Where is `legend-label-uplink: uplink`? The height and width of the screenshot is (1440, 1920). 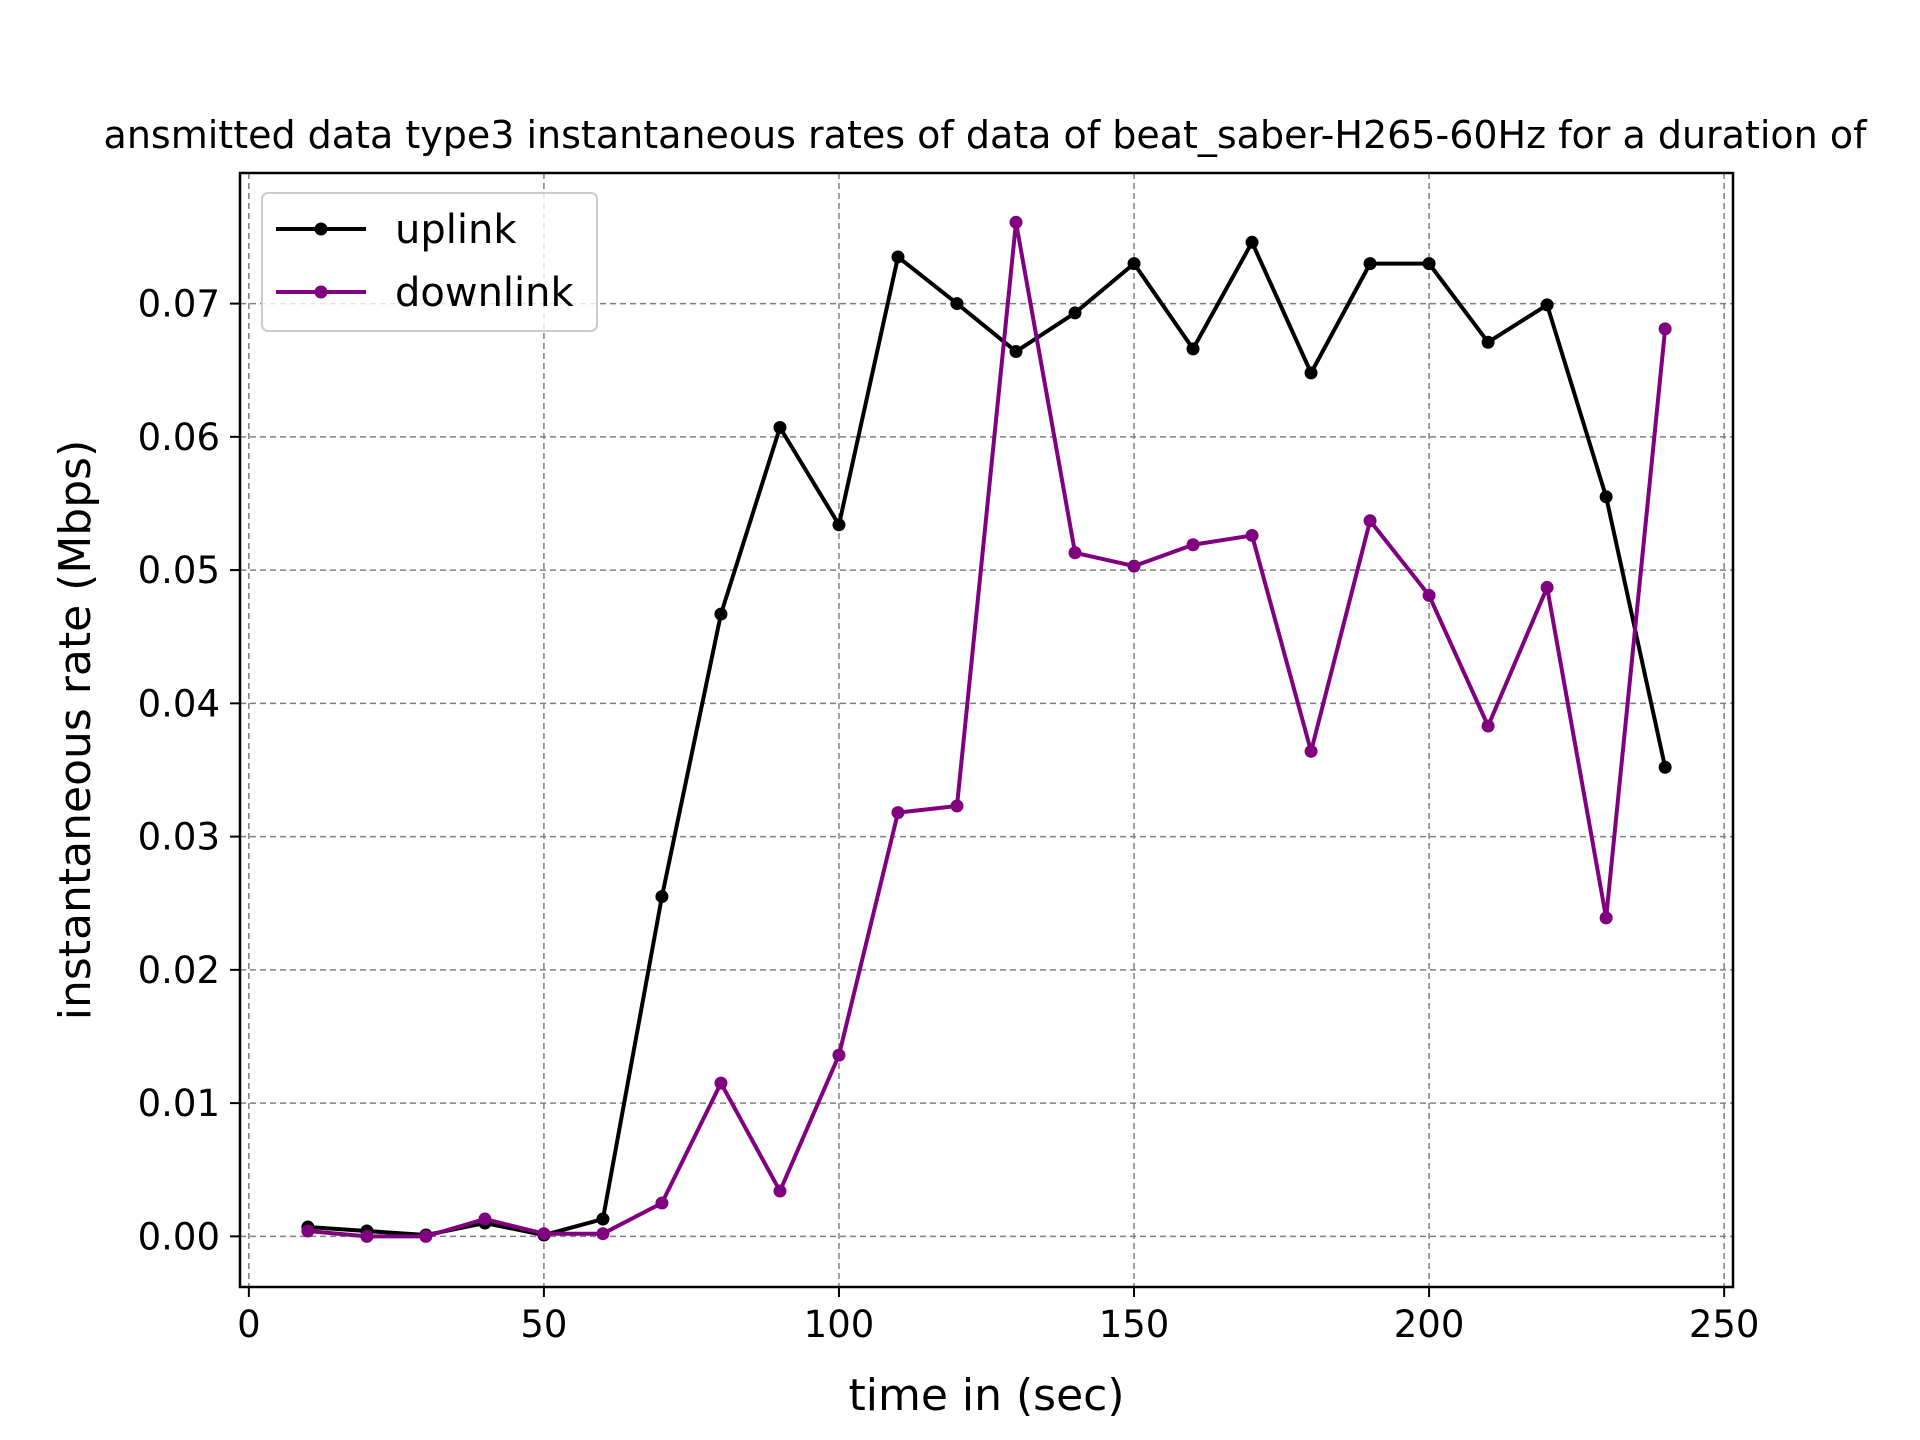 legend-label-uplink: uplink is located at coordinates (456, 230).